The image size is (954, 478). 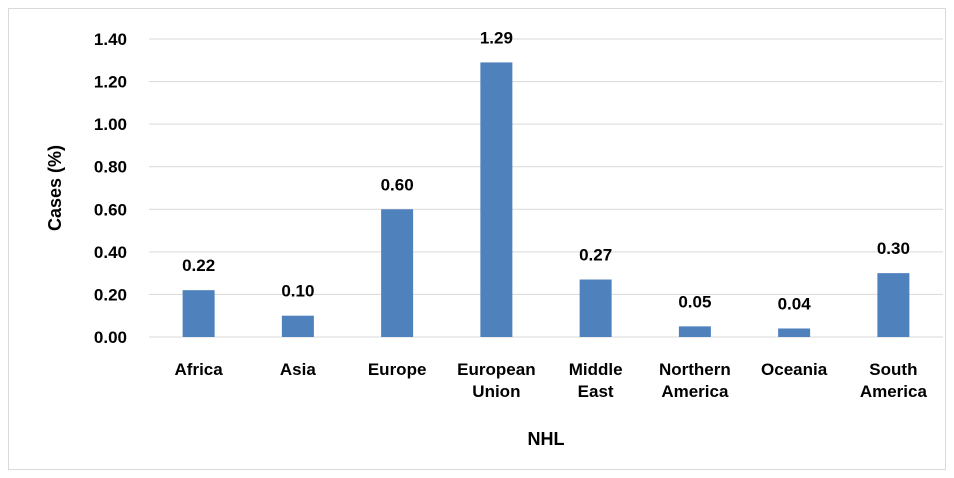 What do you see at coordinates (596, 369) in the screenshot?
I see `x-tick-label-line: Middle` at bounding box center [596, 369].